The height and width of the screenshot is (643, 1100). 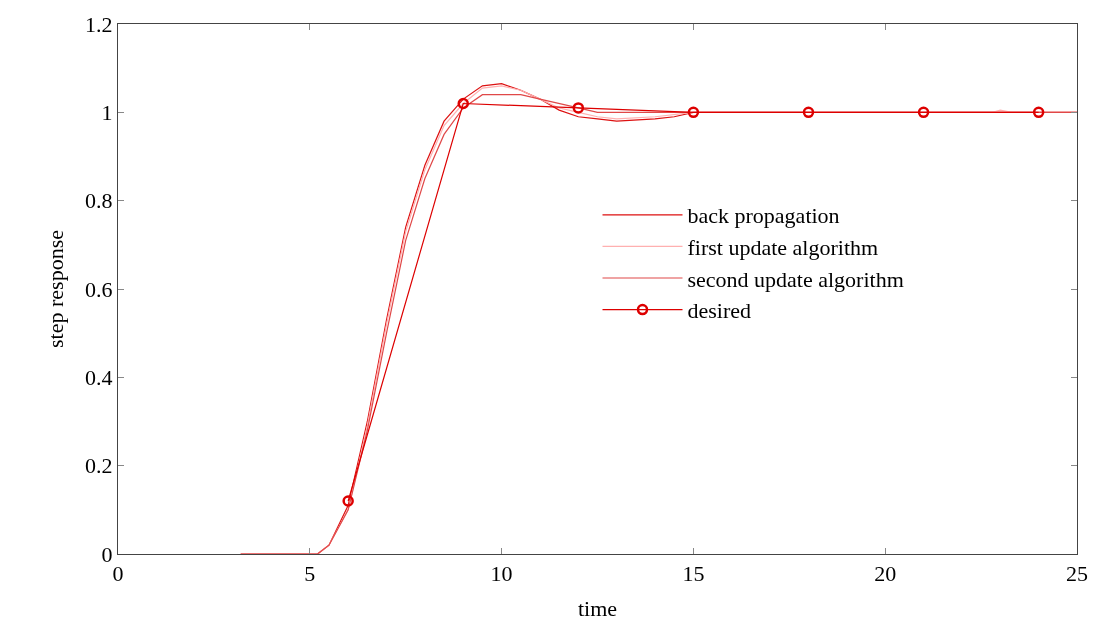 I want to click on x-tick-label: 25, so click(x=1077, y=574).